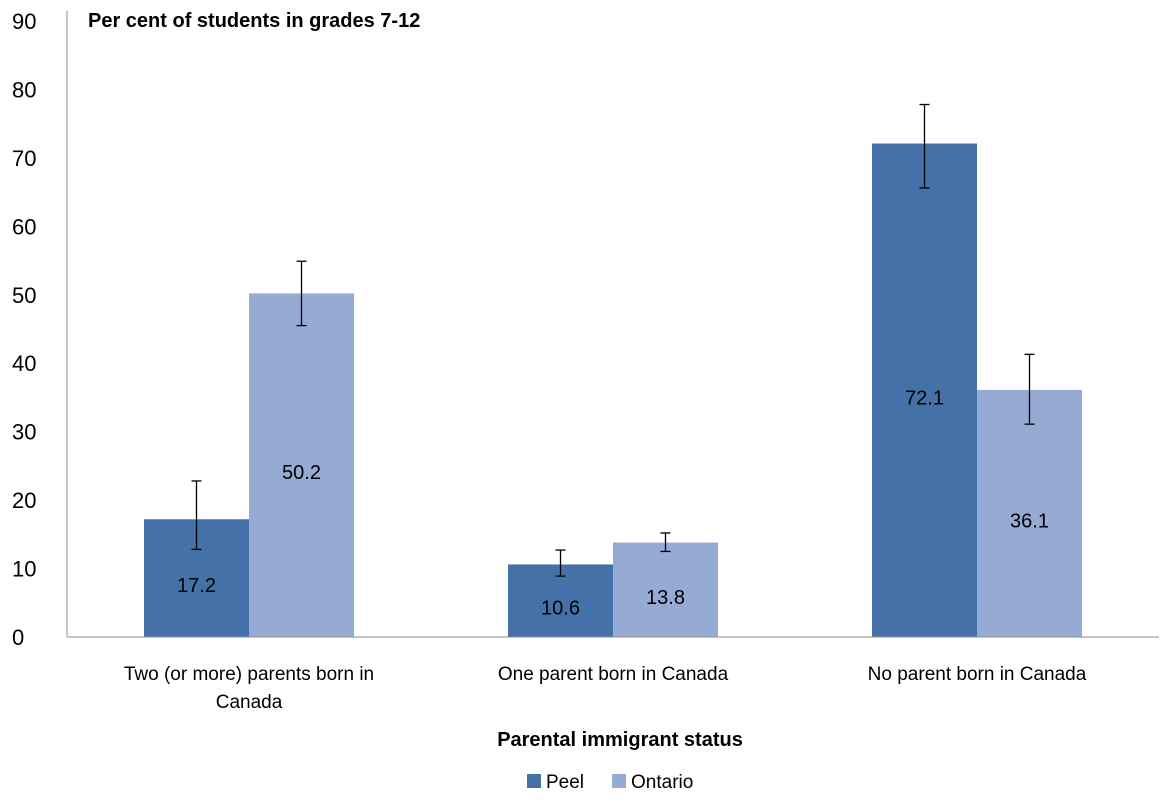 The image size is (1162, 801). What do you see at coordinates (24, 500) in the screenshot?
I see `y-tick-label: 20` at bounding box center [24, 500].